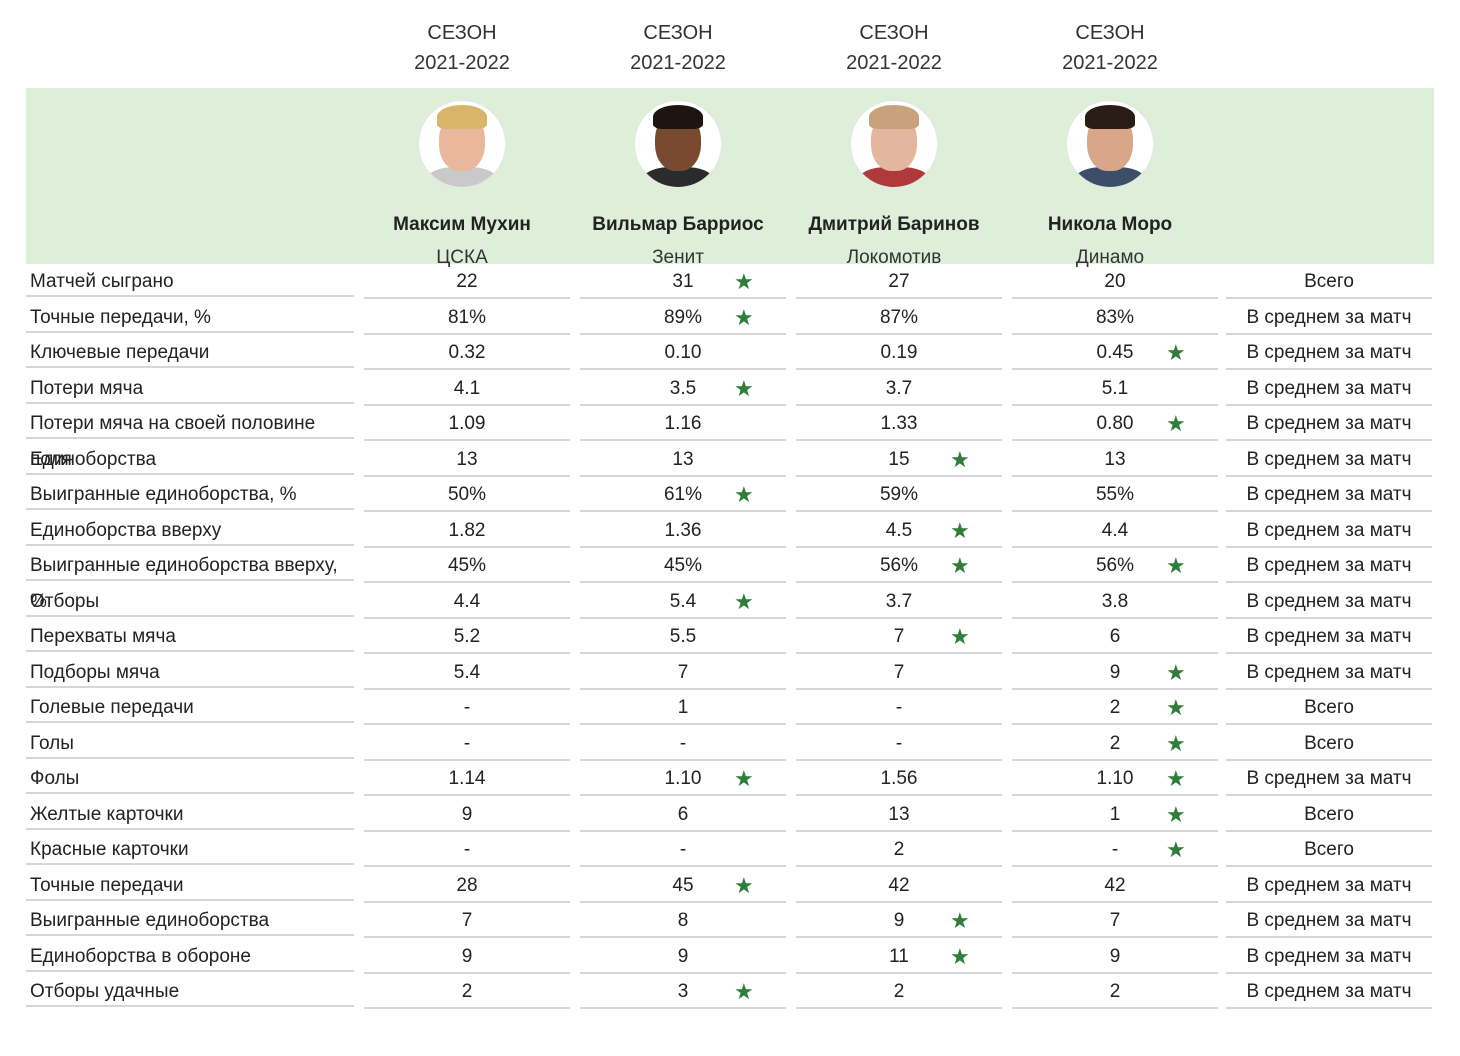 This screenshot has width=1460, height=1056. I want to click on stat-value-cell: 59%, so click(899, 494).